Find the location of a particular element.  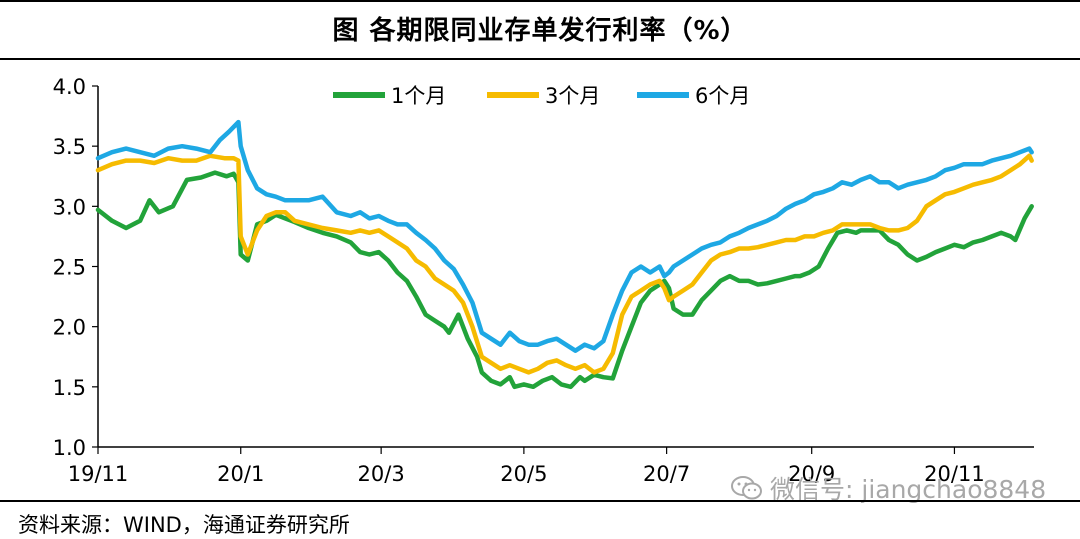

watermark: 微信号: jiangchao8848 is located at coordinates (888, 488).